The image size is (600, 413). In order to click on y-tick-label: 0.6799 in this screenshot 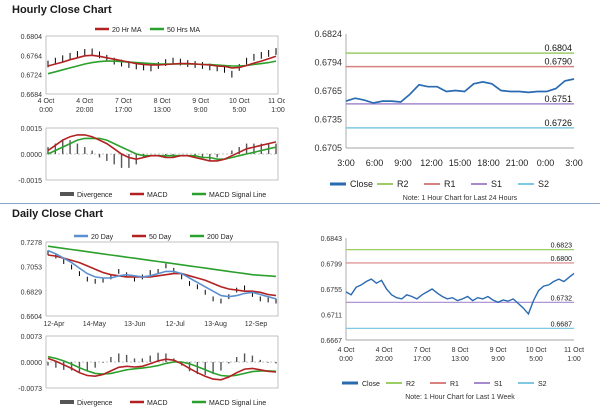, I will do `click(332, 265)`.